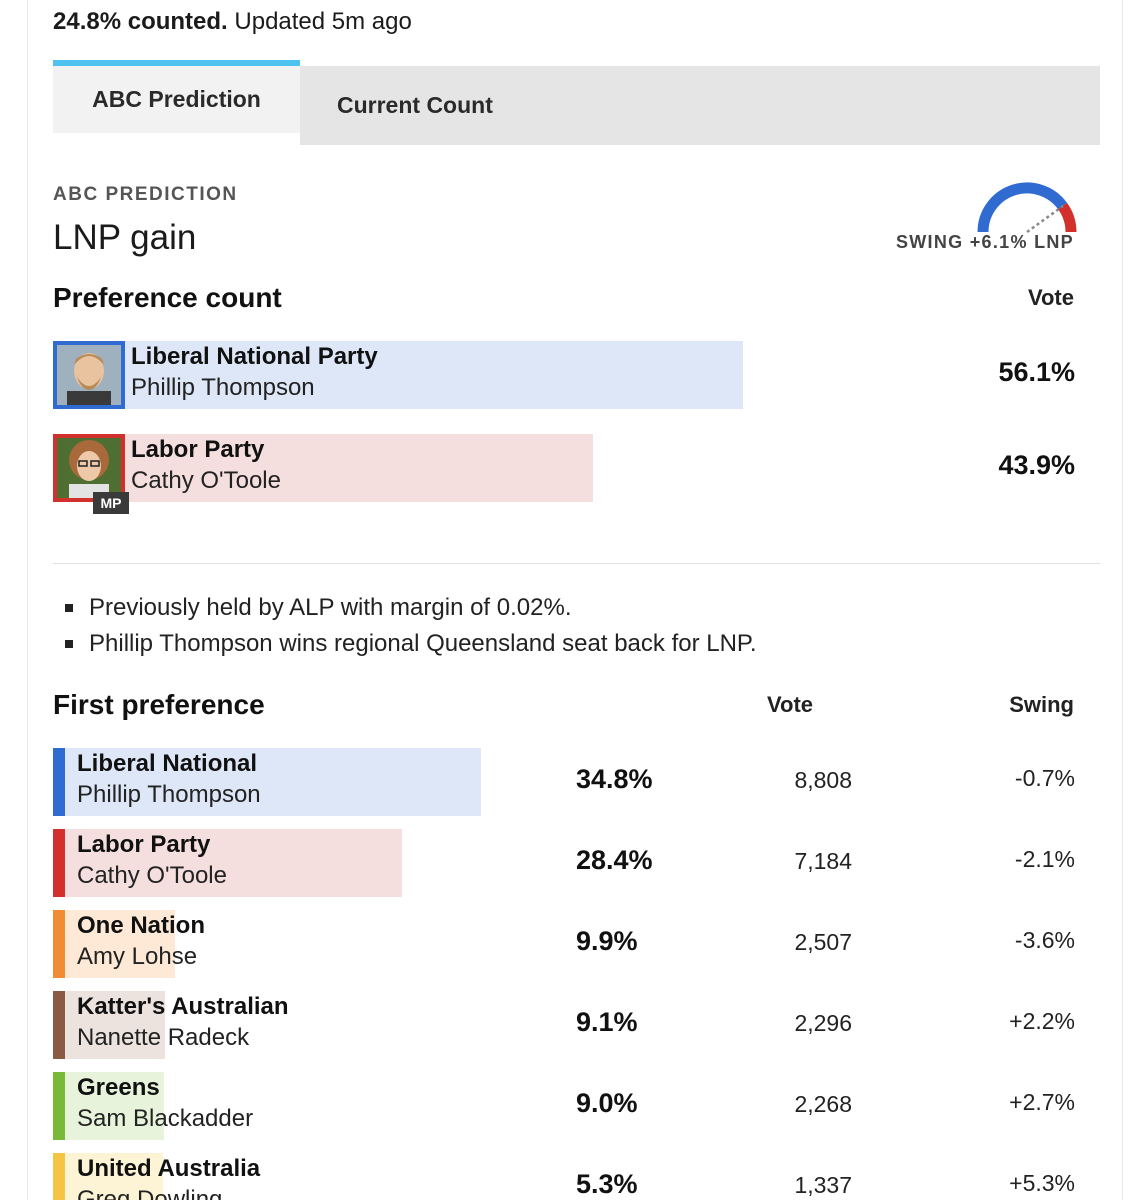 The image size is (1136, 1200). Describe the element at coordinates (145, 194) in the screenshot. I see `prediction-label: ABC PREDICTION` at that location.